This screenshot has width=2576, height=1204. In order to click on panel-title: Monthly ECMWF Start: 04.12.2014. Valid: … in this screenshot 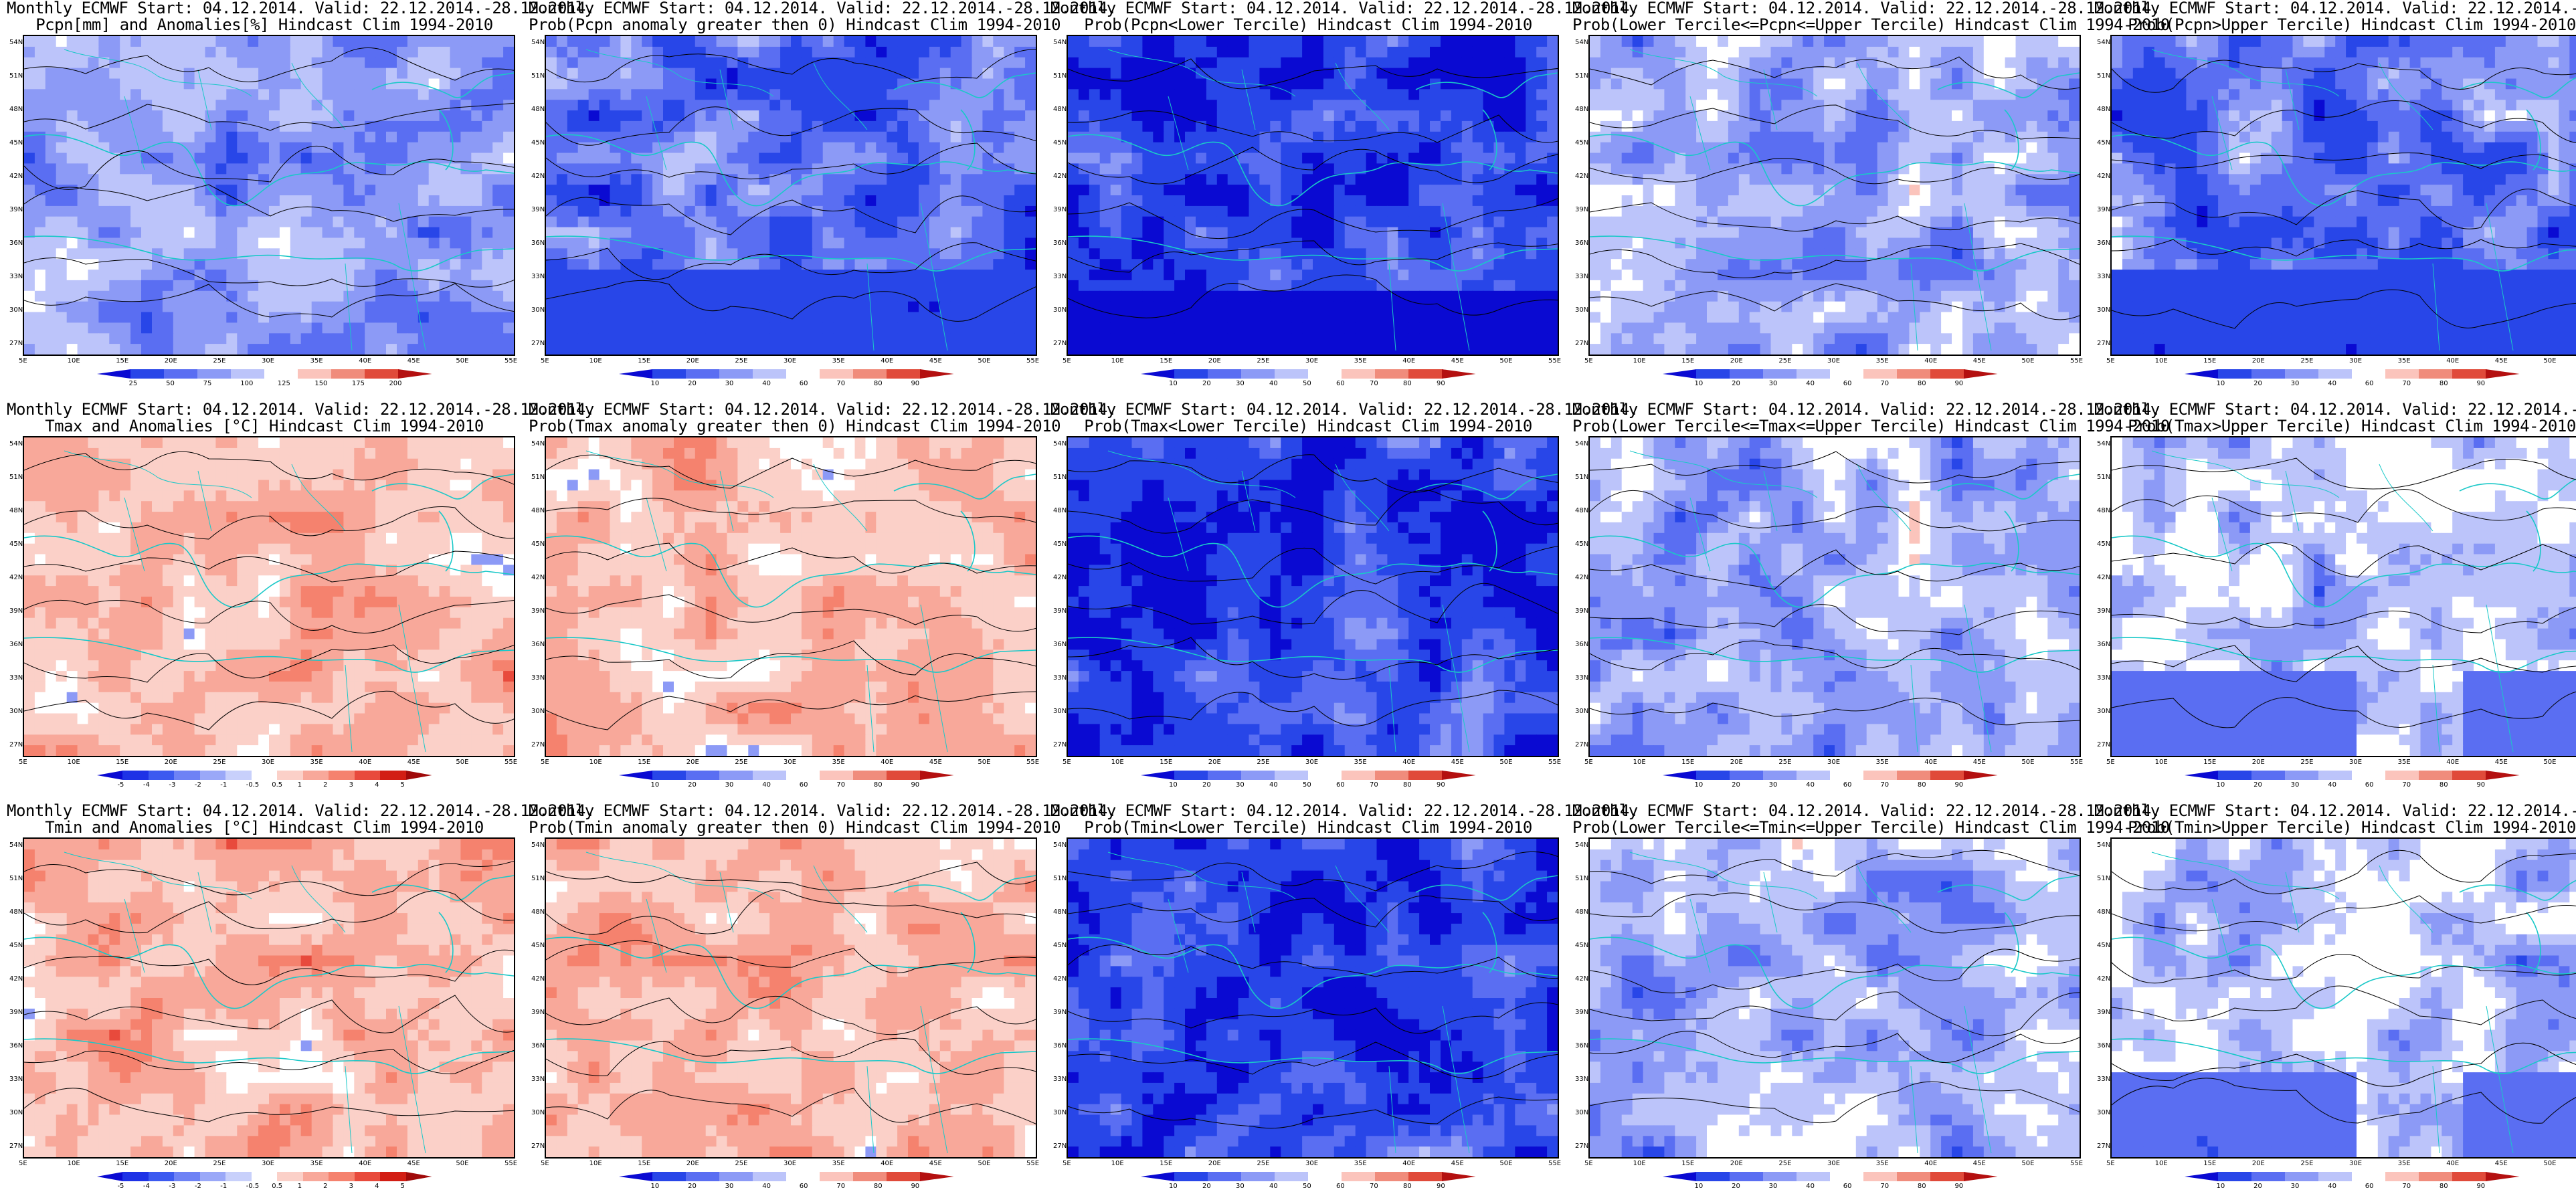, I will do `click(301, 410)`.